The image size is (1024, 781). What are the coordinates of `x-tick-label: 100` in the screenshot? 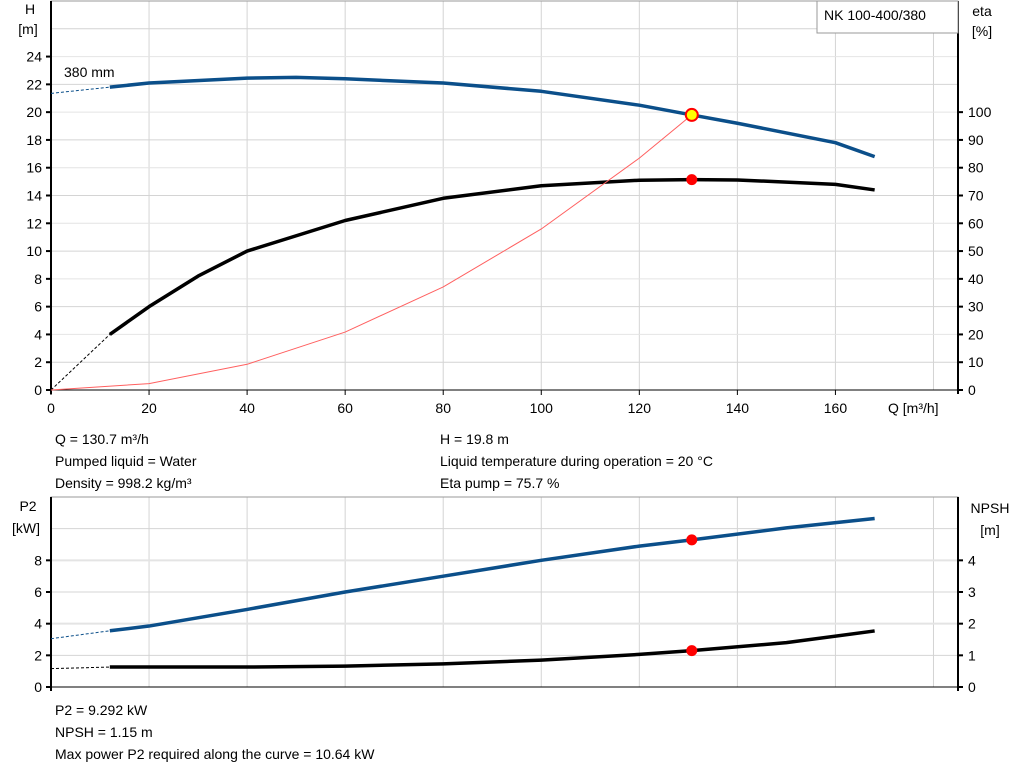 It's located at (542, 408).